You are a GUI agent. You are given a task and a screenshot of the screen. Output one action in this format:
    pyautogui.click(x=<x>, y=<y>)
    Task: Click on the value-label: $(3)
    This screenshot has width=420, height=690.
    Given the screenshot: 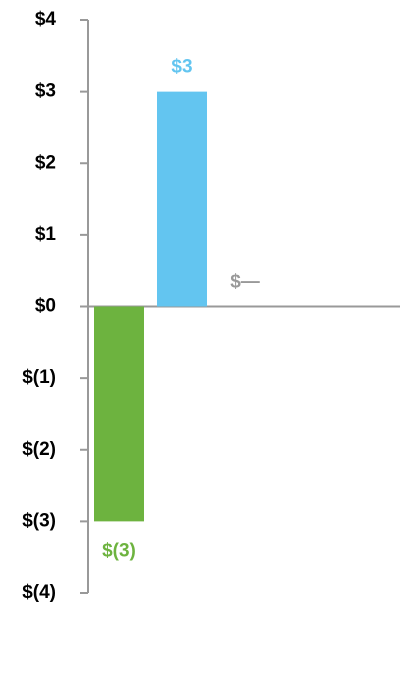 What is the action you would take?
    pyautogui.click(x=119, y=550)
    